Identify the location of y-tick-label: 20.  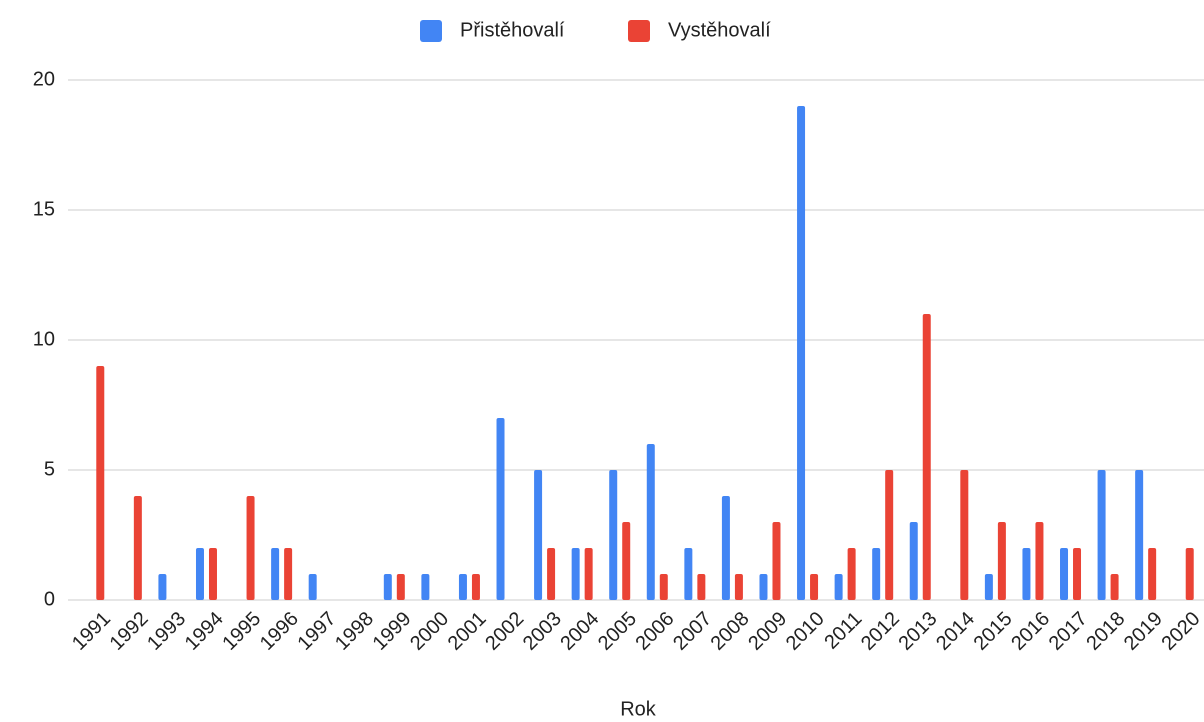
(44, 79).